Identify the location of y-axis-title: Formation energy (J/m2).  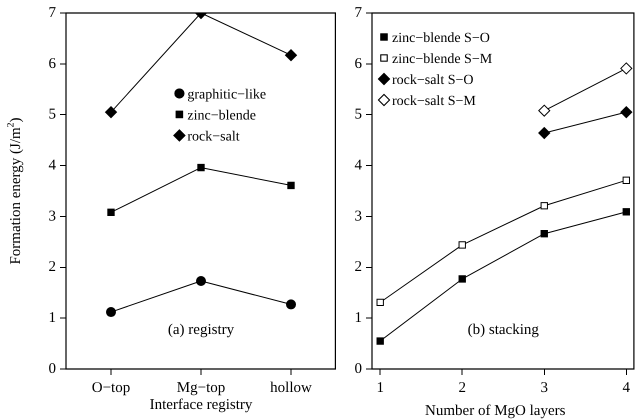
(14, 191).